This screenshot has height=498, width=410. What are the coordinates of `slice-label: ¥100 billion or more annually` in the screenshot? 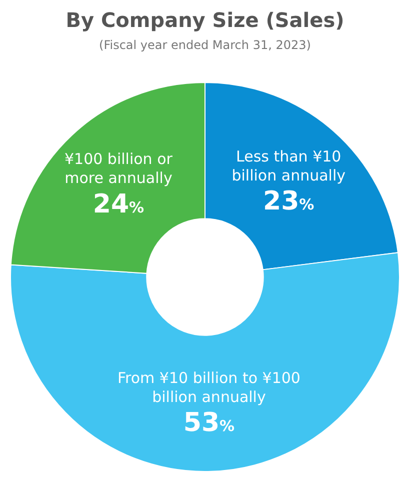 It's located at (119, 169).